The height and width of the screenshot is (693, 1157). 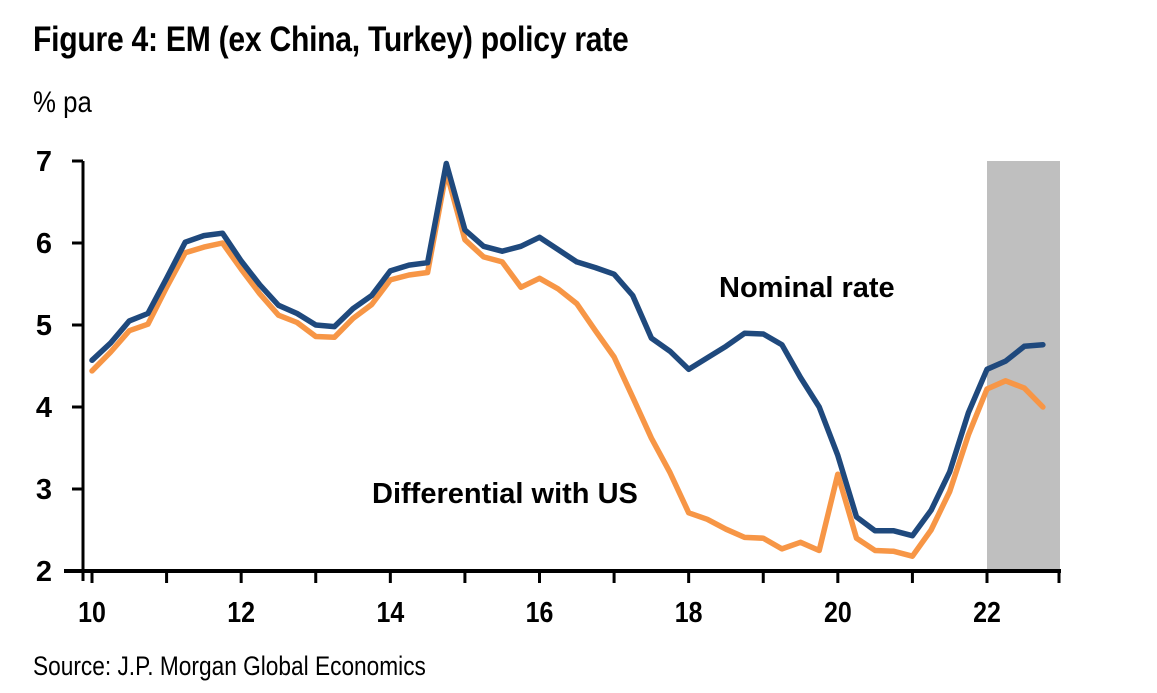 I want to click on x-tick-label: 22, so click(x=987, y=612).